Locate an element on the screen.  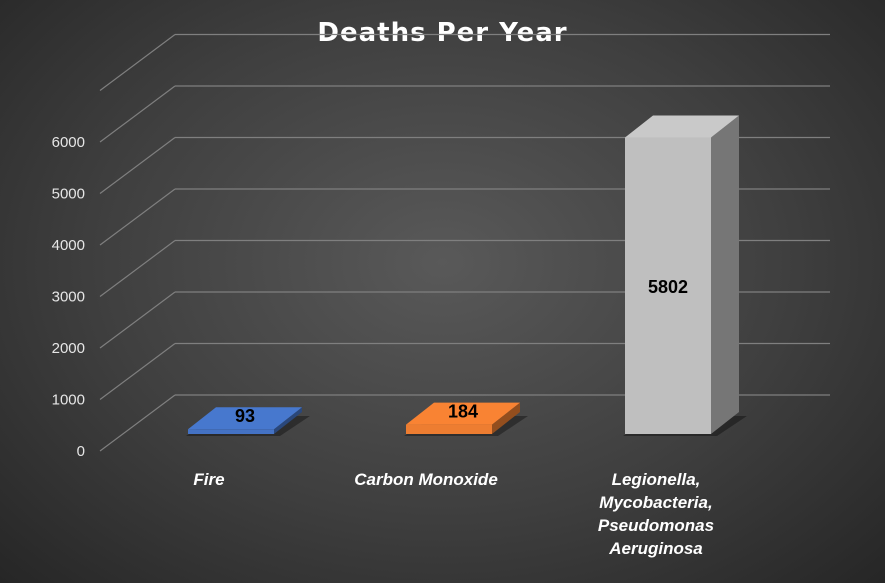
y-tick-label: 0 is located at coordinates (81, 451).